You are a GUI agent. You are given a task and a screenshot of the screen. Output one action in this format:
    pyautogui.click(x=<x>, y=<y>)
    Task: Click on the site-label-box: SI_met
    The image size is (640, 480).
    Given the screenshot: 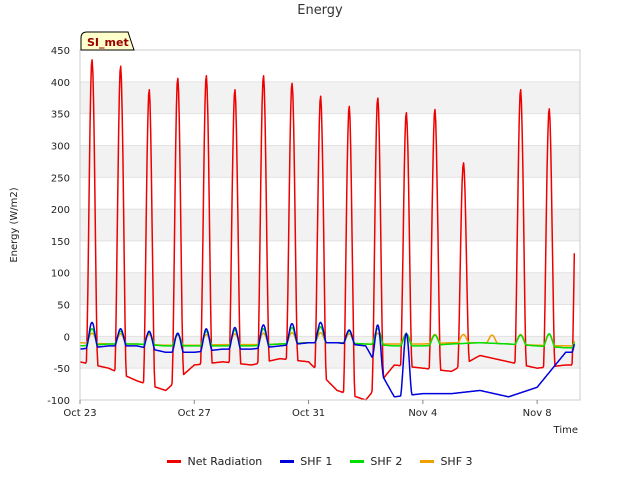 What is the action you would take?
    pyautogui.click(x=107, y=41)
    